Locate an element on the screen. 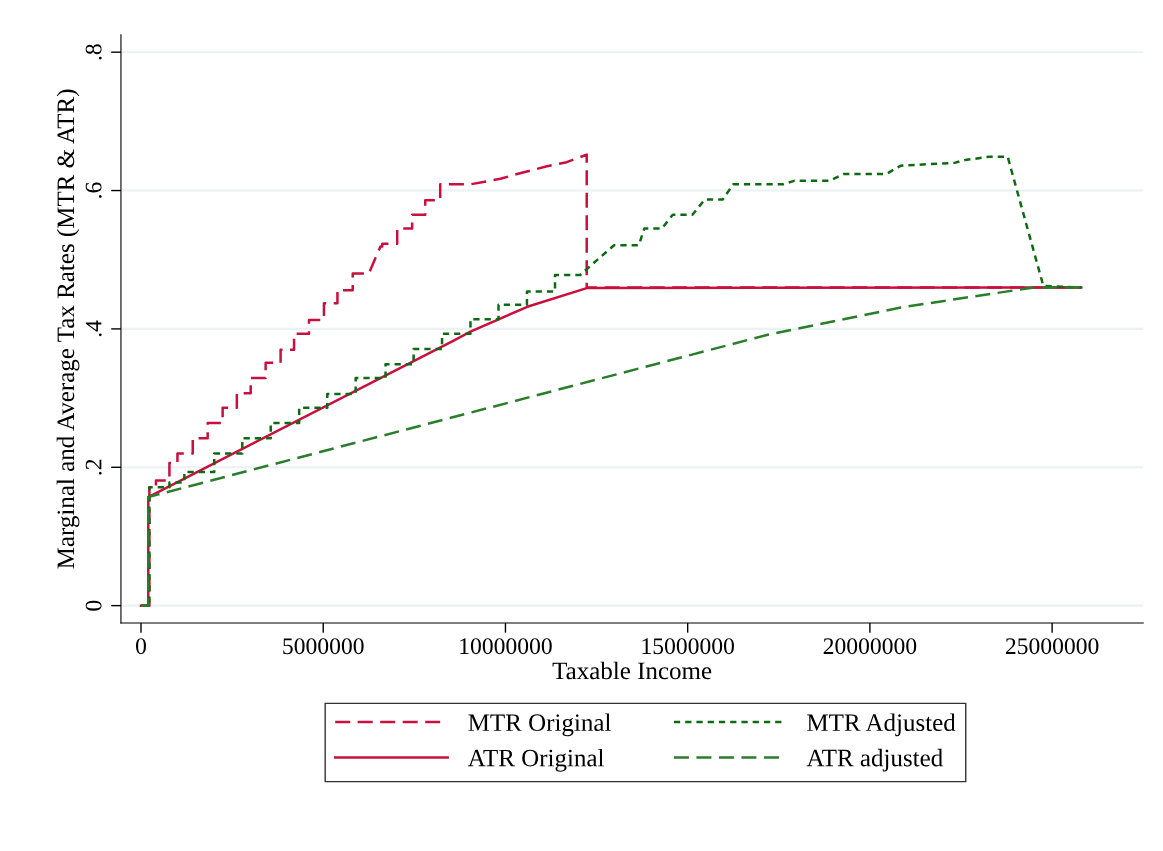 The width and height of the screenshot is (1163, 851). y-tick-label: .6 is located at coordinates (93, 190).